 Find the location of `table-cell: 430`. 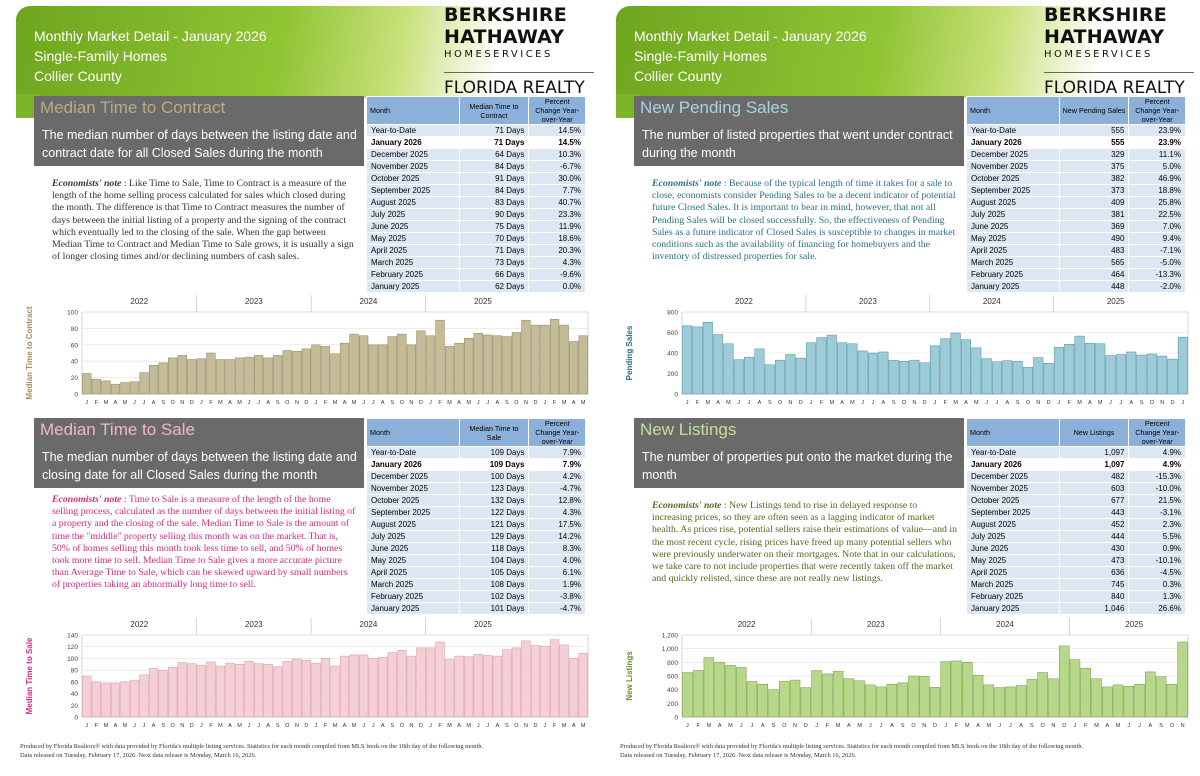

table-cell: 430 is located at coordinates (1094, 548).